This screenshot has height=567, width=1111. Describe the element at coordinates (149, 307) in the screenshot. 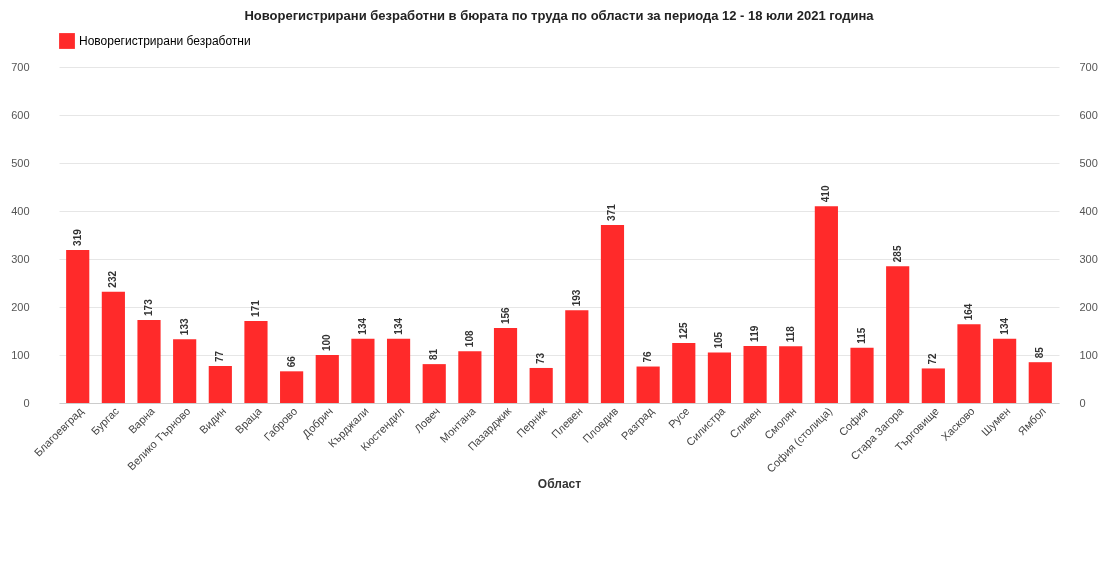

I see `data-label: 173` at that location.